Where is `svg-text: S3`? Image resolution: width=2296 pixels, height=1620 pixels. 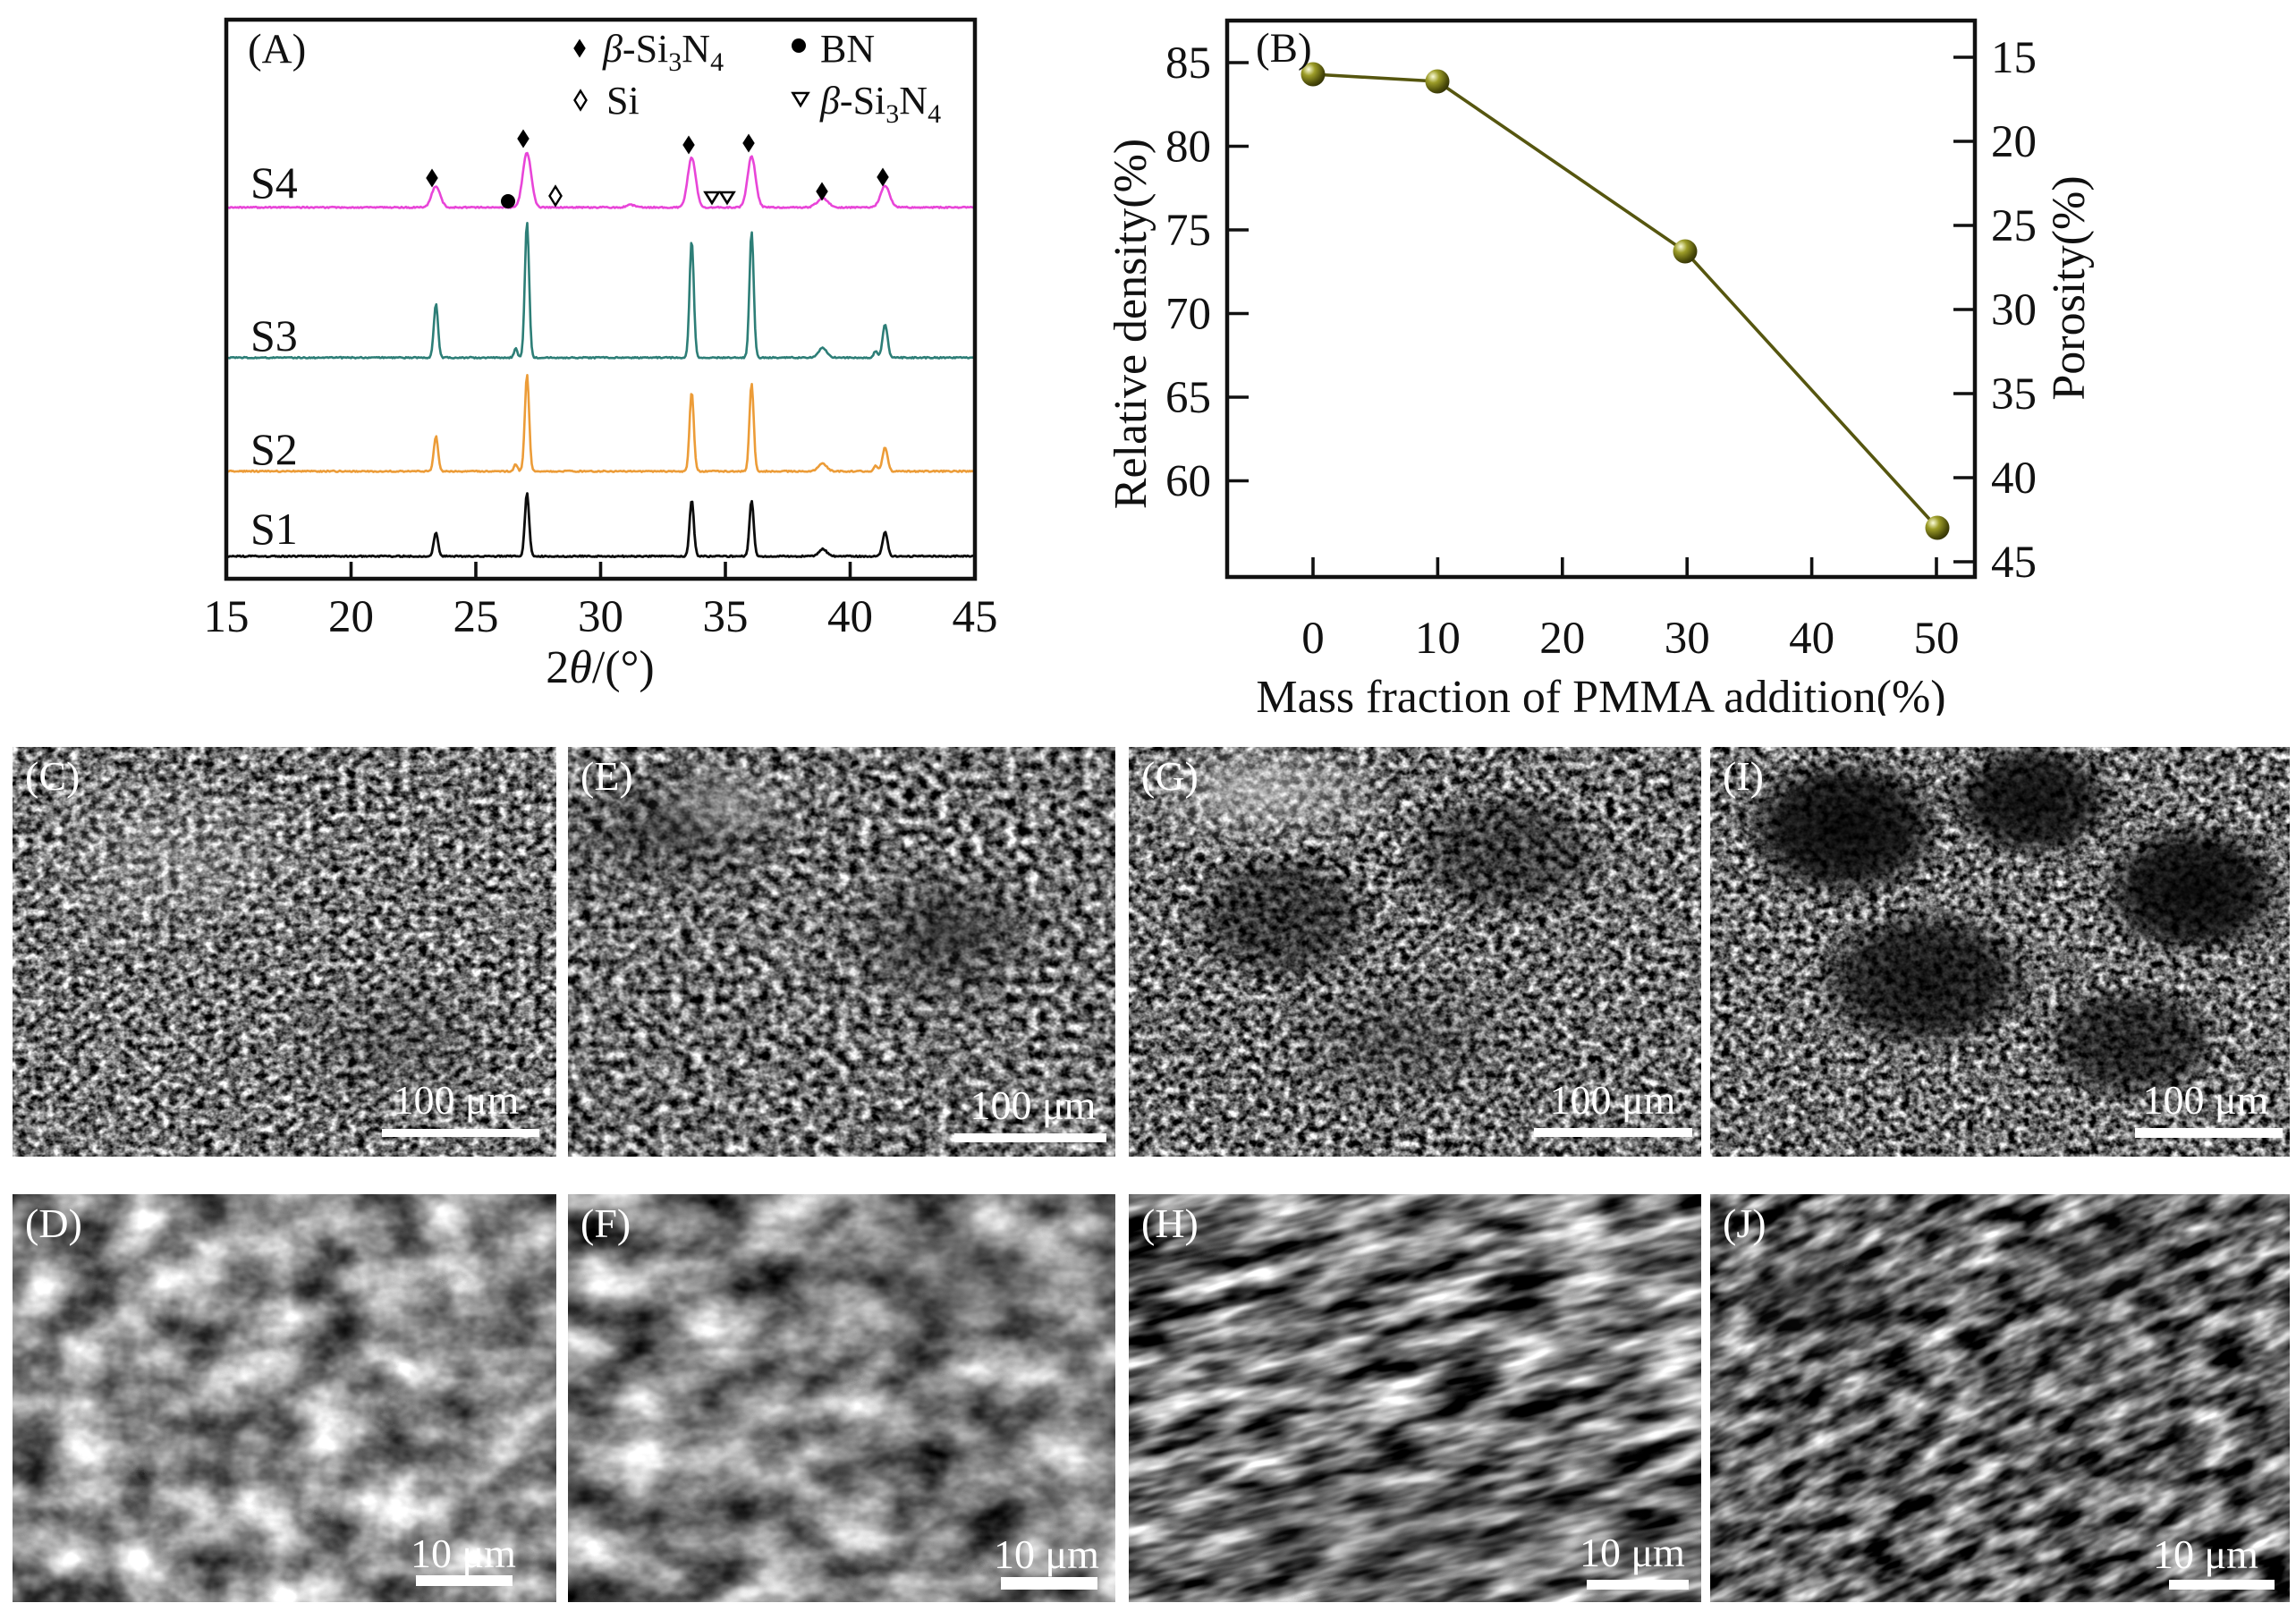
svg-text: S3 is located at coordinates (274, 335).